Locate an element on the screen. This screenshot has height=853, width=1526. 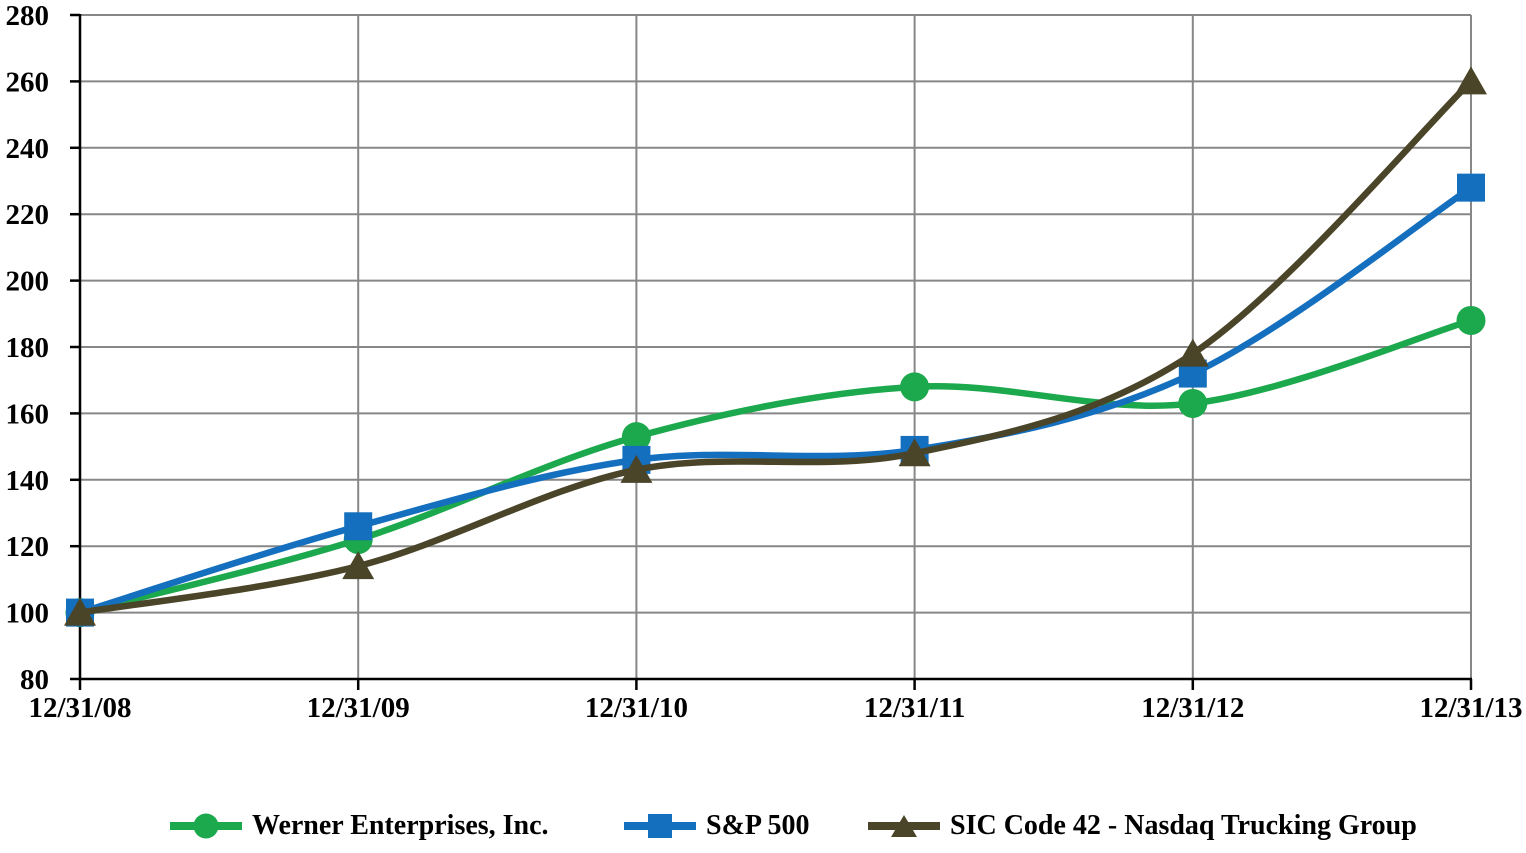
legend-item-sic42: SIC Code 42 - Nasdaq Trucking Group is located at coordinates (1142, 826).